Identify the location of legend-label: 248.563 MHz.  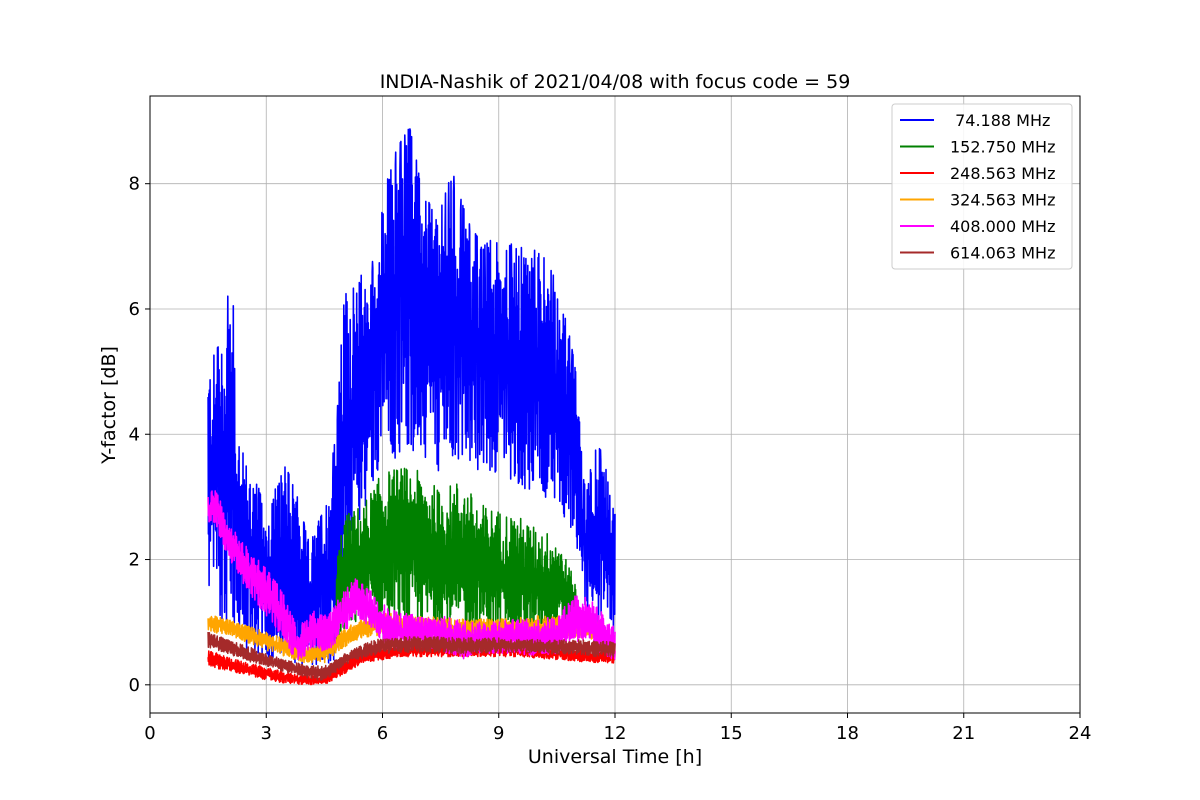
(1002, 173).